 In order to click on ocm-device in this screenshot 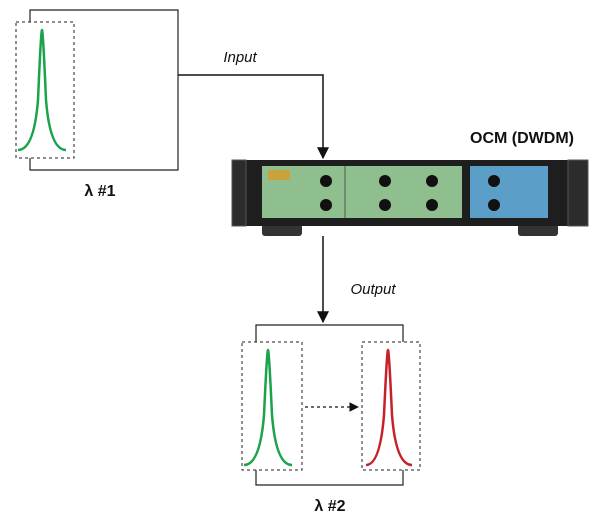, I will do `click(410, 197)`.